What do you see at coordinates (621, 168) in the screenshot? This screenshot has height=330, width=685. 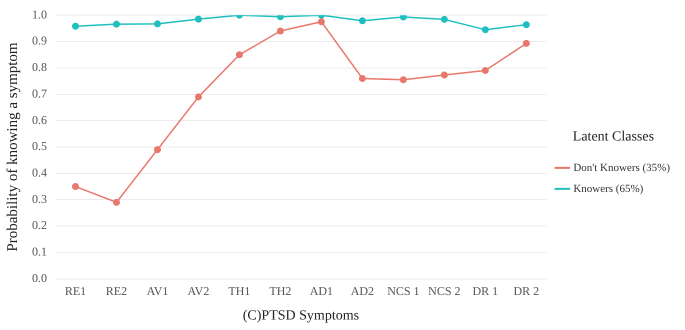 I see `legend-label: Don't Knowers (35%)` at bounding box center [621, 168].